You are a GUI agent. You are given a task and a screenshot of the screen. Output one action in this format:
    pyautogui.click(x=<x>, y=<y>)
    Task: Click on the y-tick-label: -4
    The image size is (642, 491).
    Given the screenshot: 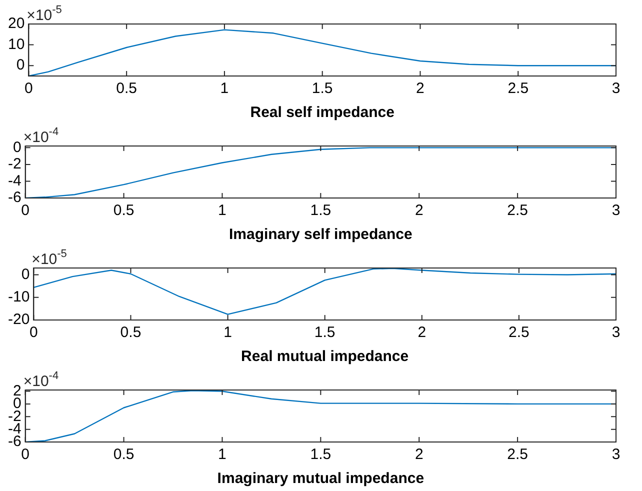 What is the action you would take?
    pyautogui.click(x=15, y=181)
    